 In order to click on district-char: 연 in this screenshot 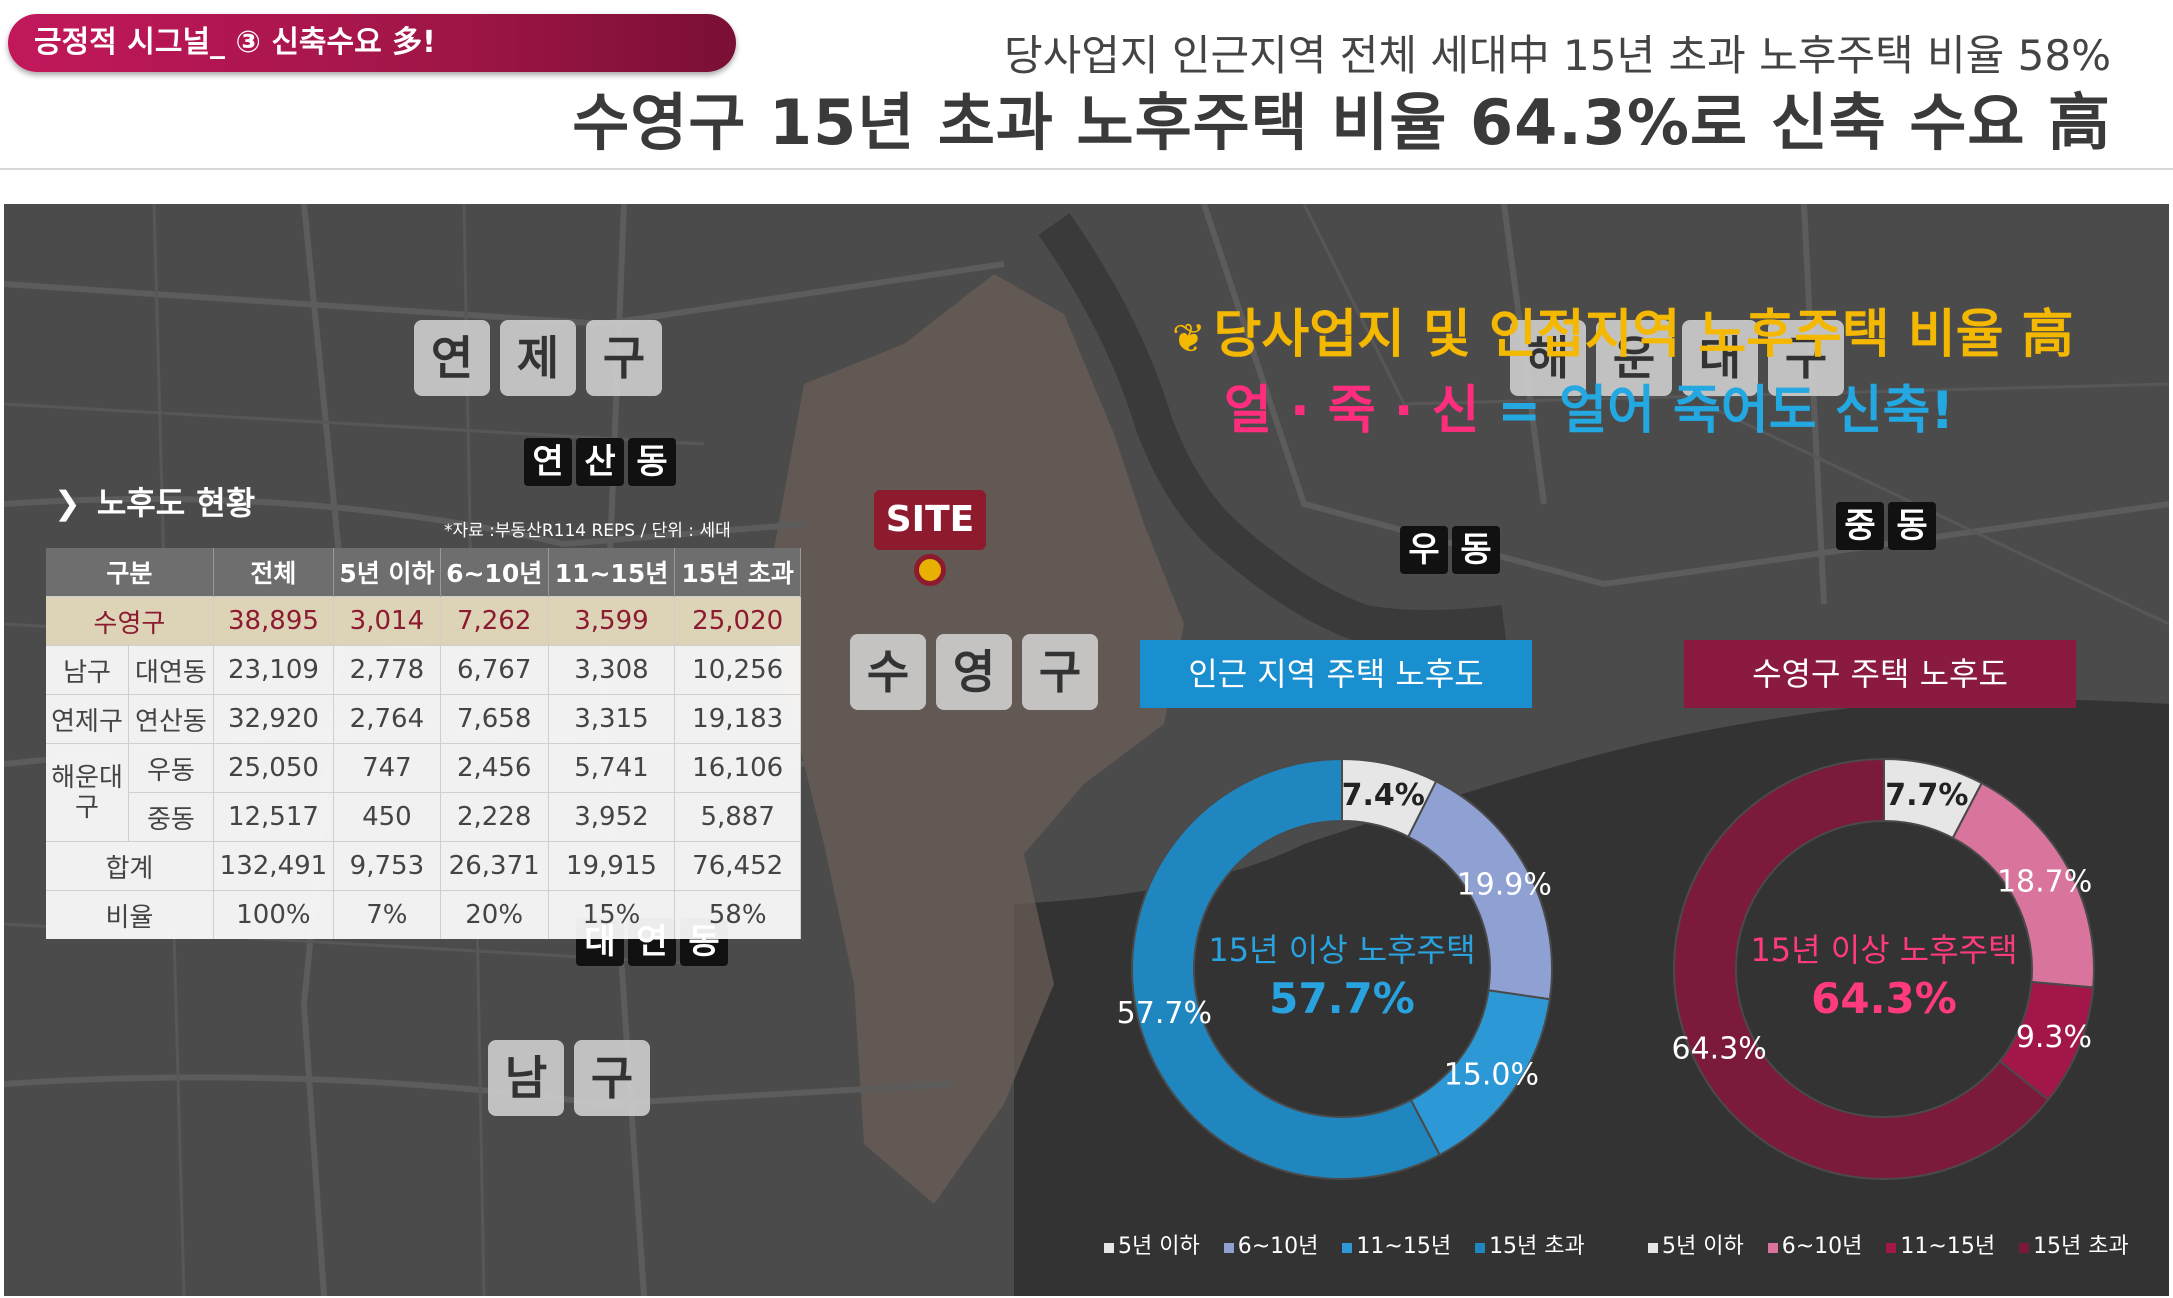, I will do `click(452, 358)`.